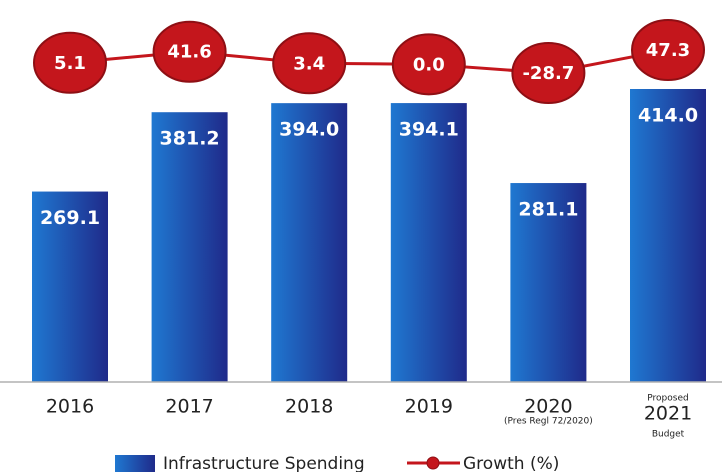 The width and height of the screenshot is (722, 472). I want to click on x-tick-label: 2017, so click(189, 407).